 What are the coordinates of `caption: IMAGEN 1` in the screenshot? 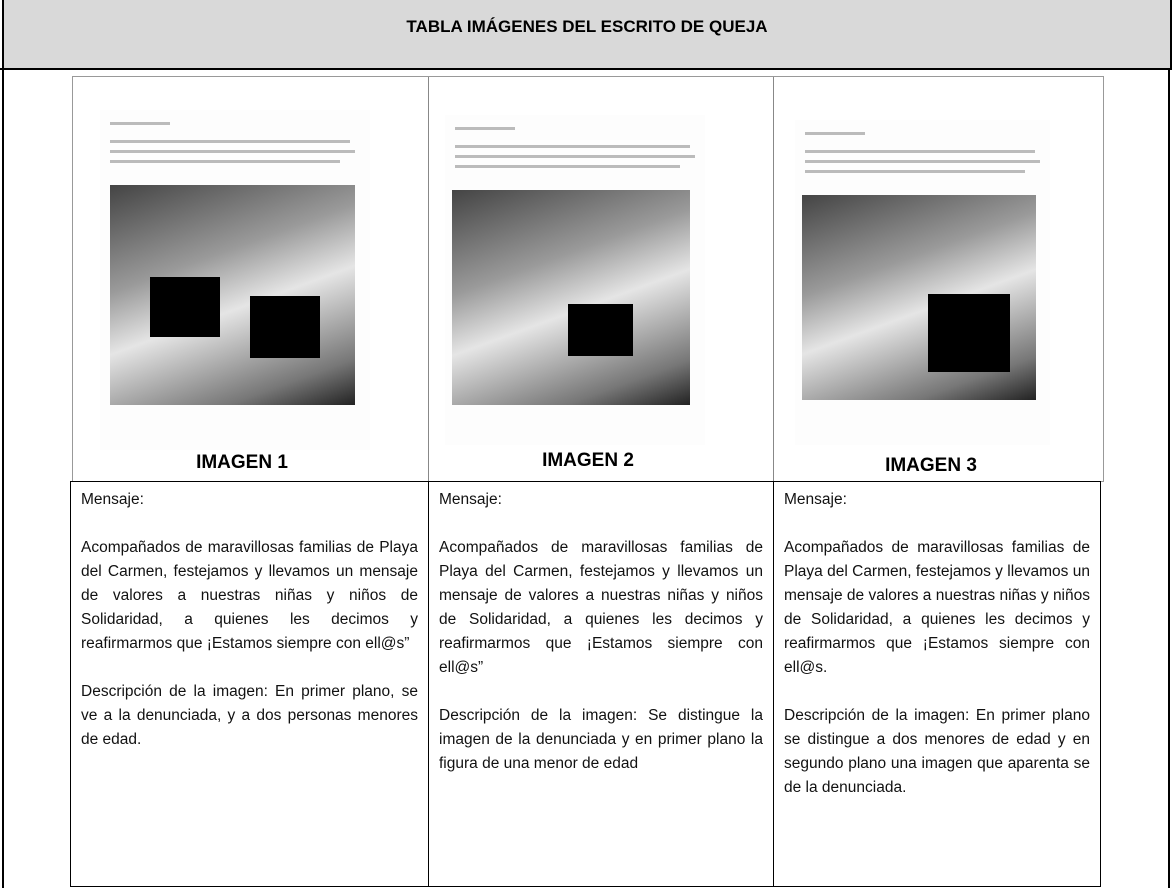 It's located at (242, 462).